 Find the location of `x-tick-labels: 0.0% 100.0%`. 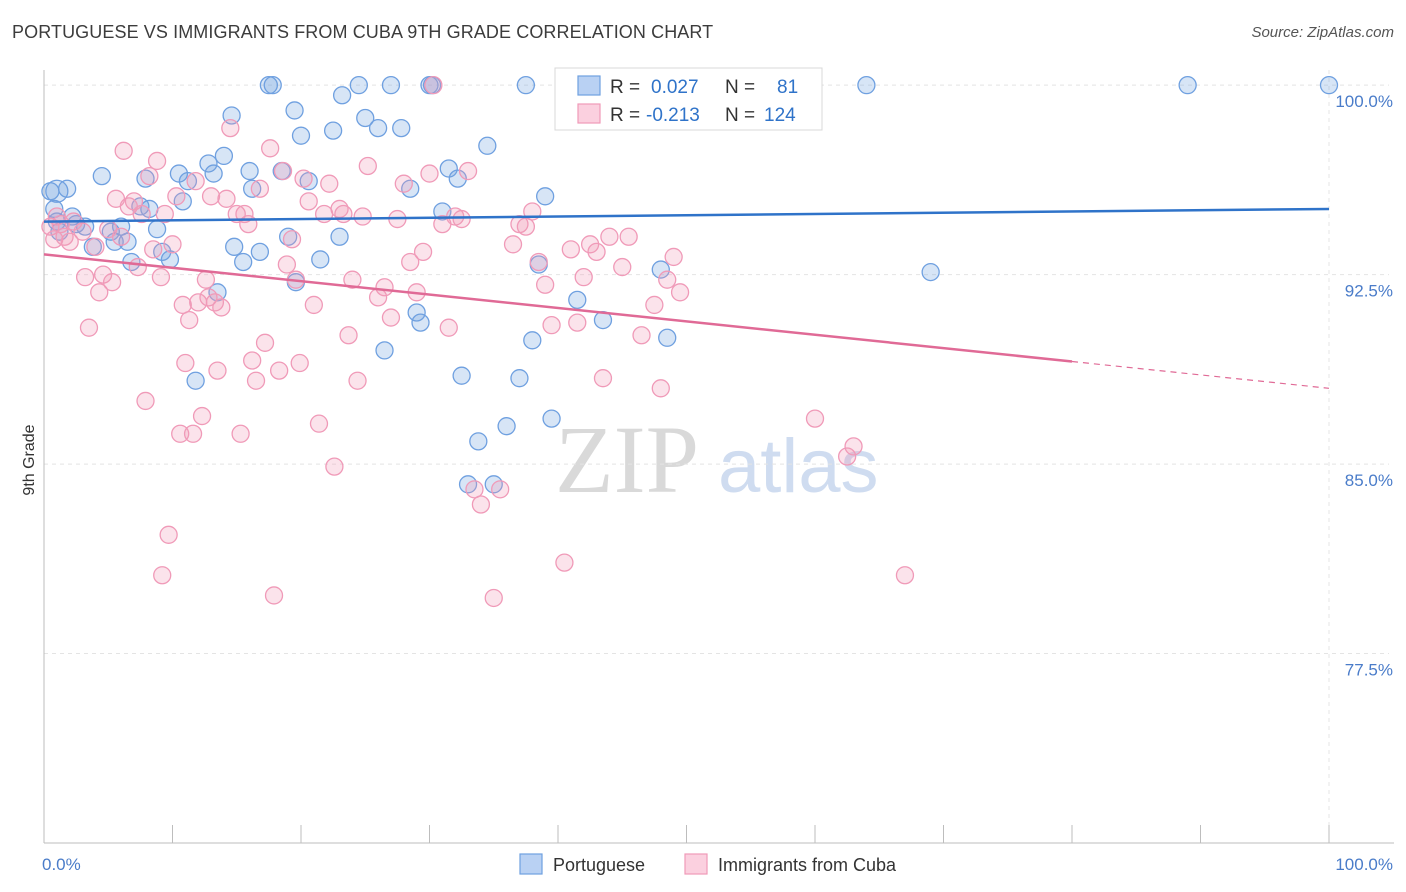

x-tick-labels: 0.0% 100.0% is located at coordinates (717, 864).